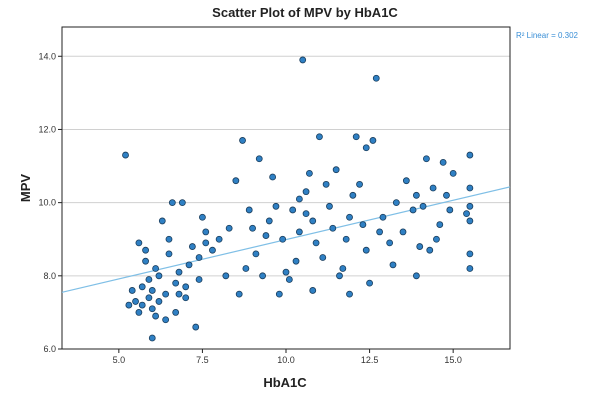  I want to click on x-tick-label: 5.0, so click(119, 360).